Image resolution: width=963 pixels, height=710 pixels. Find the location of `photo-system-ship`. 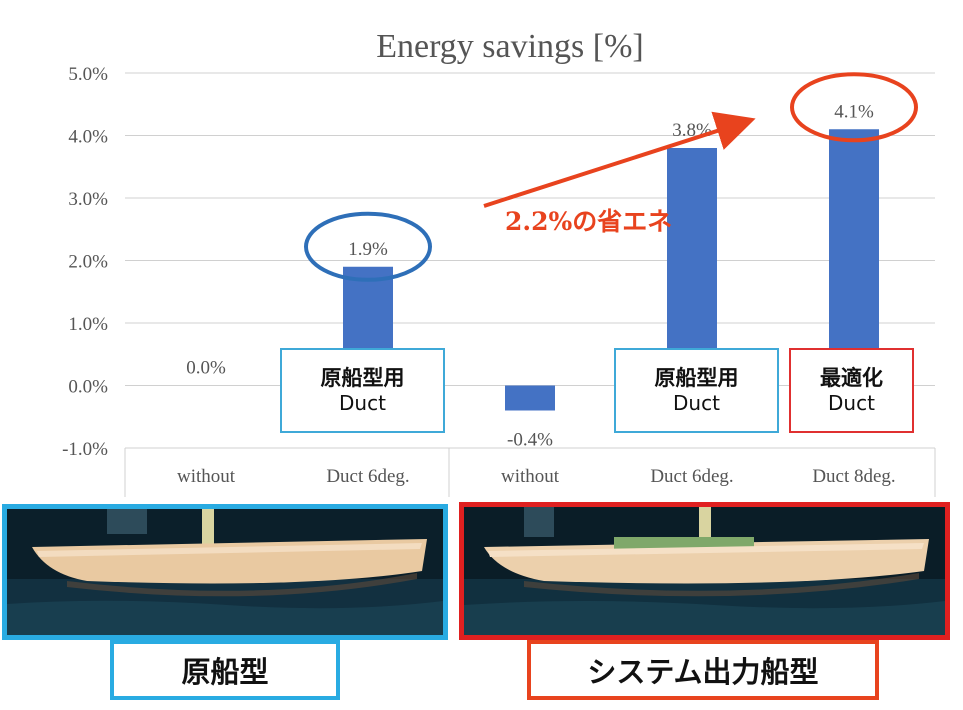

photo-system-ship is located at coordinates (704, 571).